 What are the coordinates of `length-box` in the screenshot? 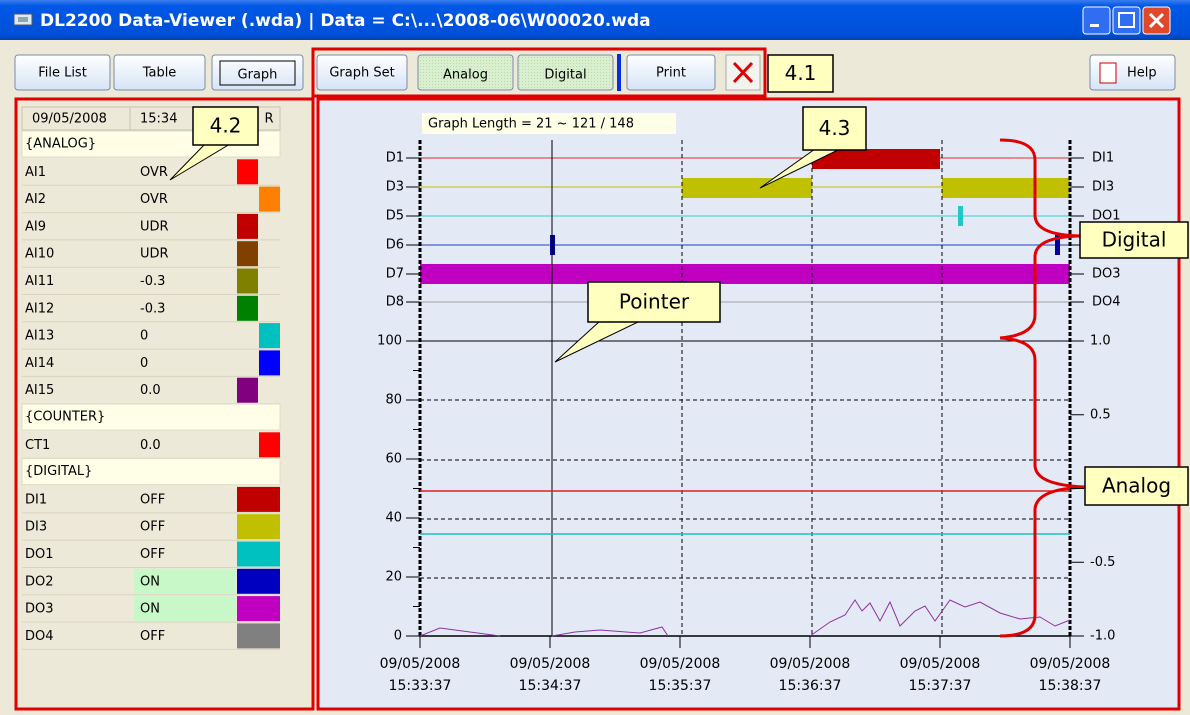 It's located at (549, 123).